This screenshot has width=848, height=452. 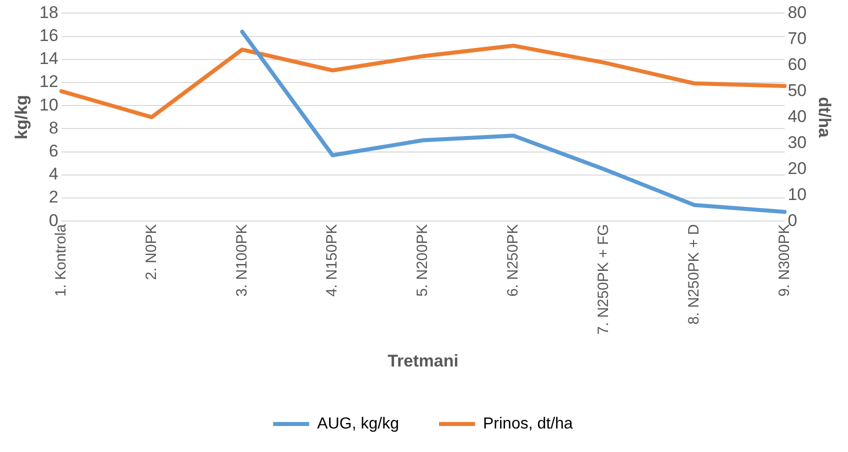 I want to click on y-axis-title: kg/kg, so click(x=21, y=117).